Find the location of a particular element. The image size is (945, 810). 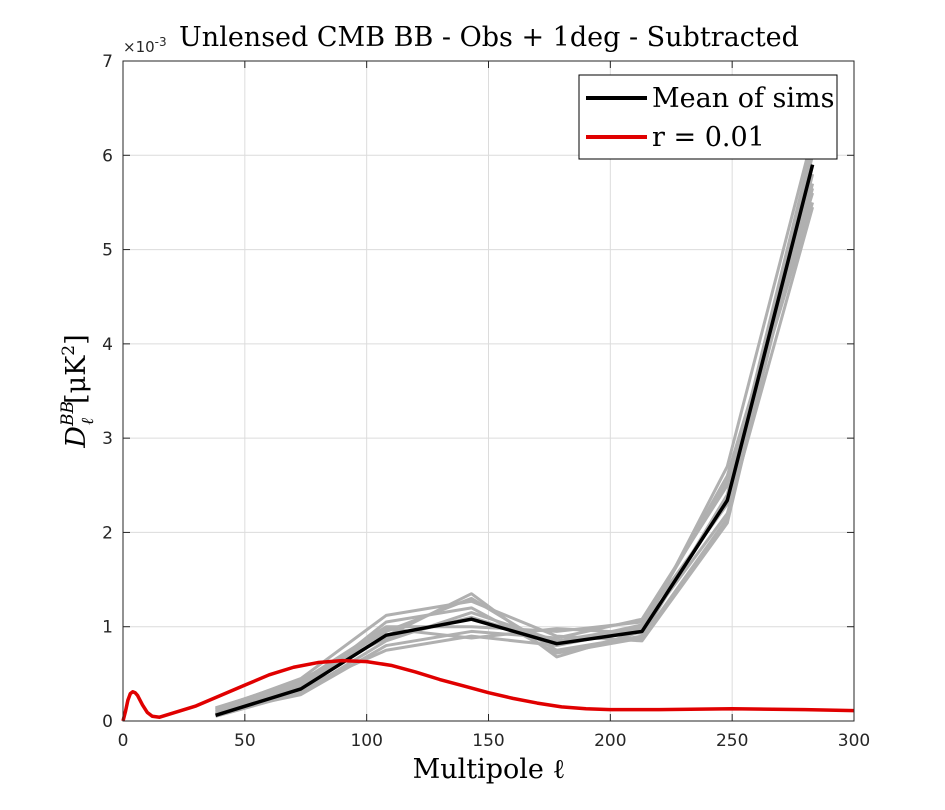

y-tick-label: 2 is located at coordinates (107, 533).